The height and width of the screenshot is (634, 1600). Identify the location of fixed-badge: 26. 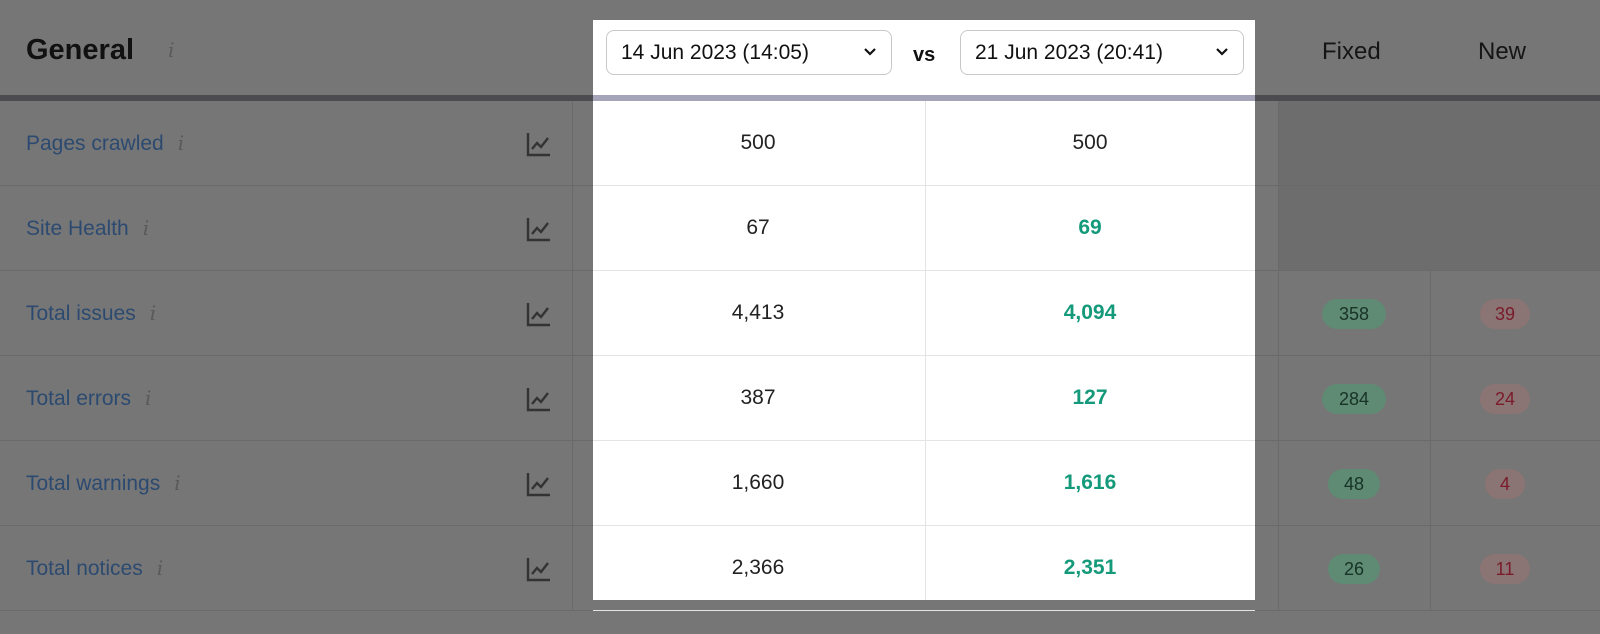
(1354, 569).